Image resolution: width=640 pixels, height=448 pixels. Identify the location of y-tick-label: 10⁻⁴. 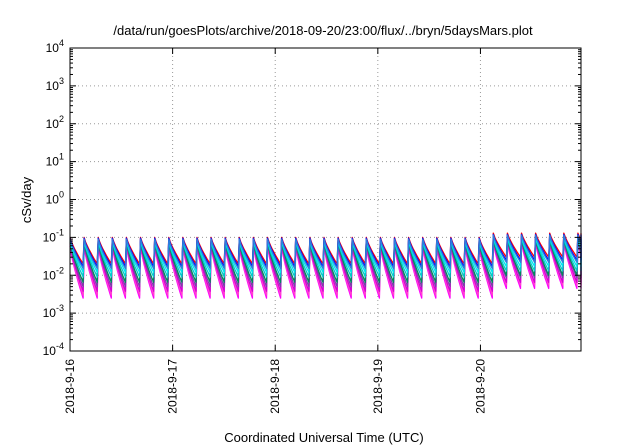
(53, 349).